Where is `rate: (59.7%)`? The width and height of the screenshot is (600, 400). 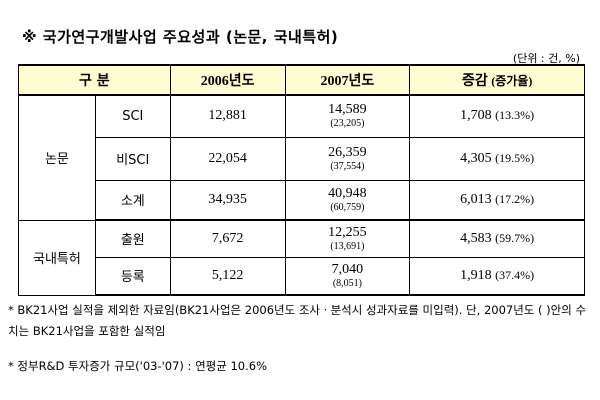
rate: (59.7%) is located at coordinates (515, 237).